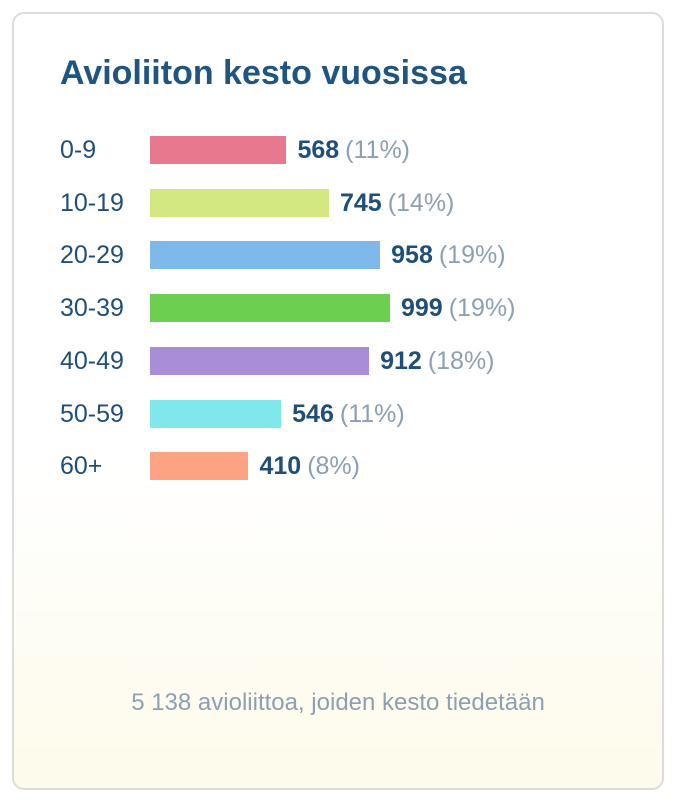 This screenshot has height=807, width=680. Describe the element at coordinates (422, 308) in the screenshot. I see `value-label: 999` at that location.